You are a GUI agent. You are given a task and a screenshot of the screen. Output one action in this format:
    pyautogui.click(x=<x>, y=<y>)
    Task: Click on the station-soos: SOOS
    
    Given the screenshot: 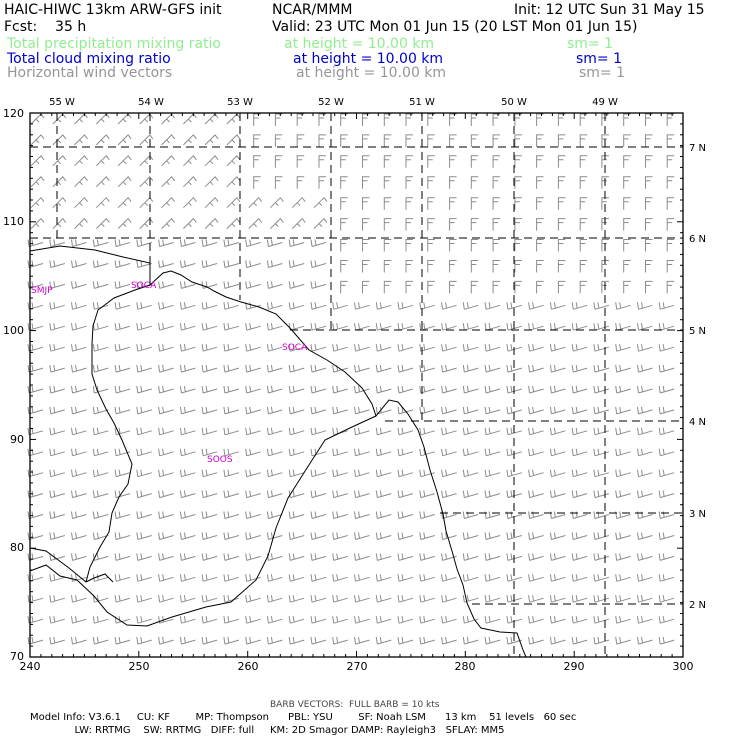 What is the action you would take?
    pyautogui.click(x=220, y=460)
    